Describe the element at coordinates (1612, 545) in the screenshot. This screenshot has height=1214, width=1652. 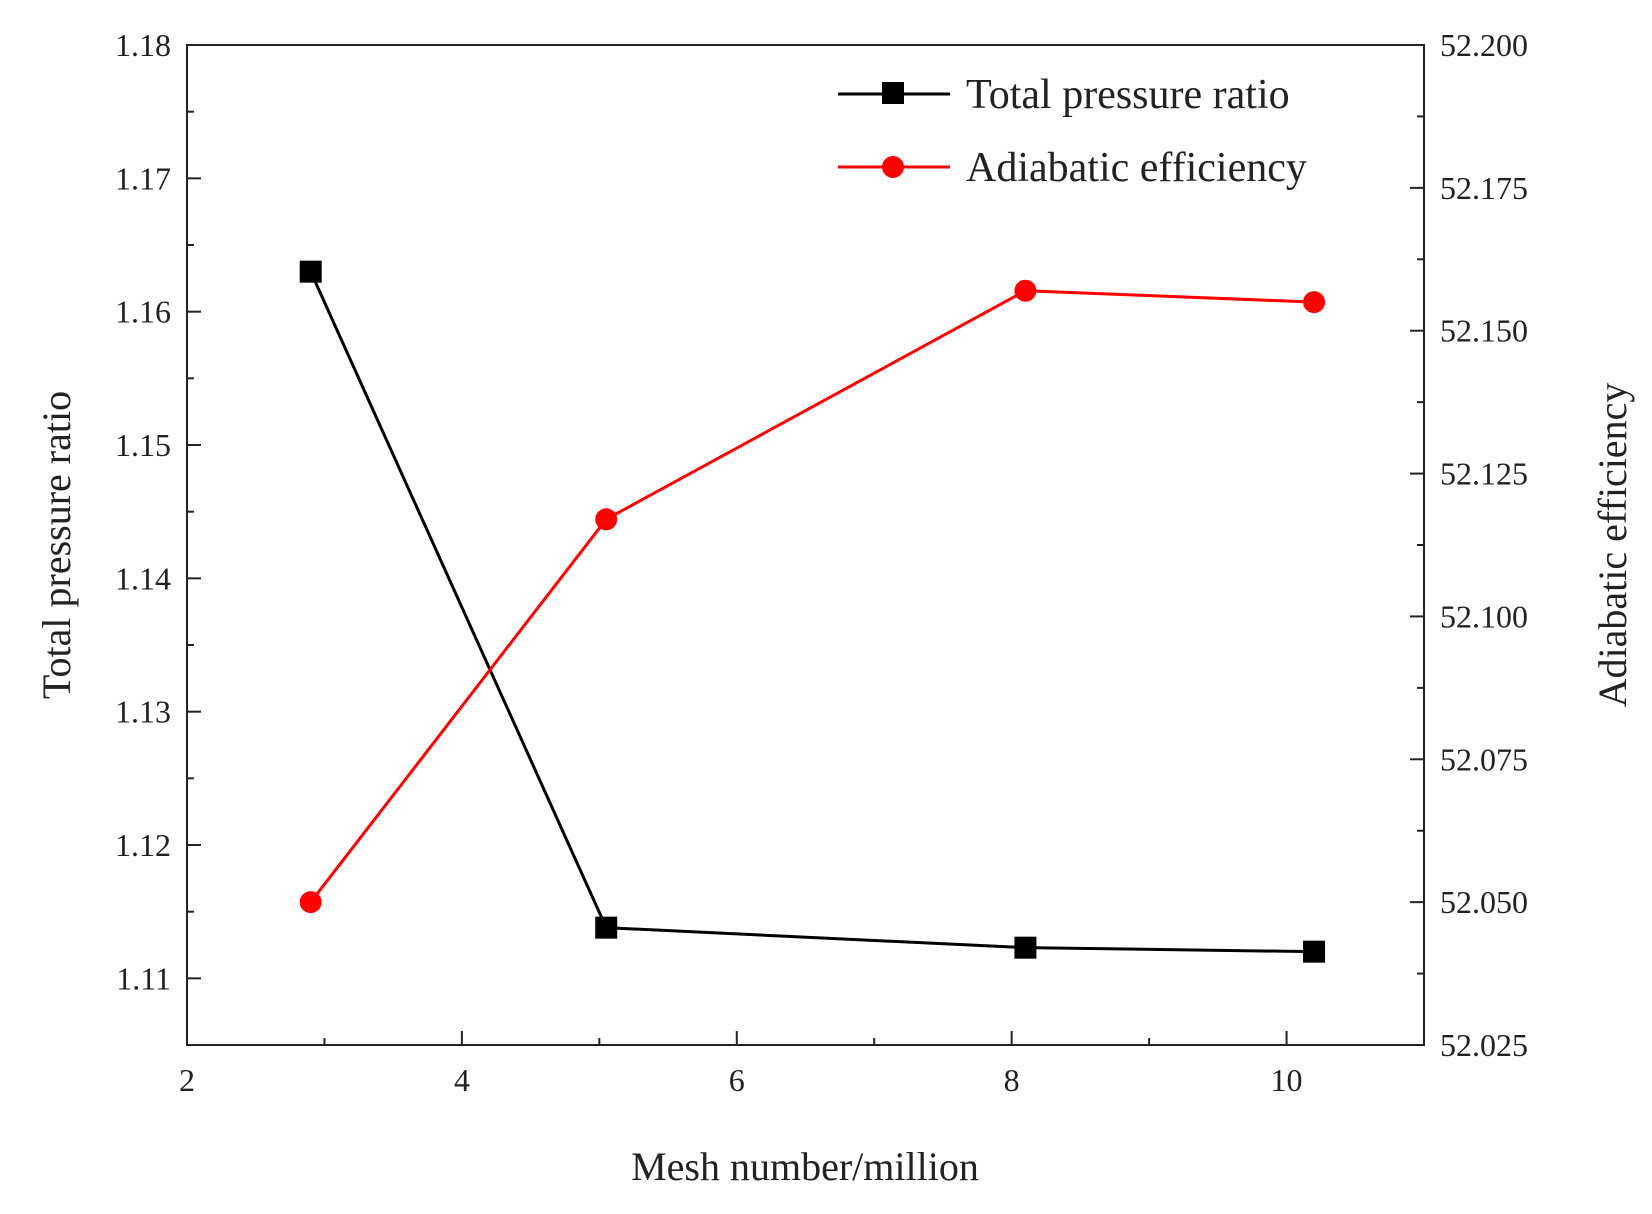
I see `right-y-axis-title: Adiabatic efficiency` at that location.